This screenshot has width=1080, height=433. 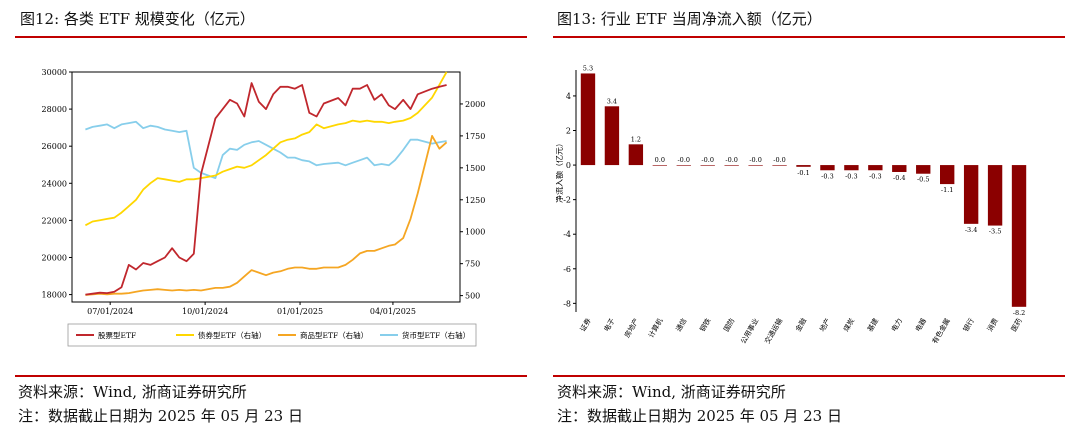 I want to click on left-y-tick-label: 20000, so click(x=54, y=257).